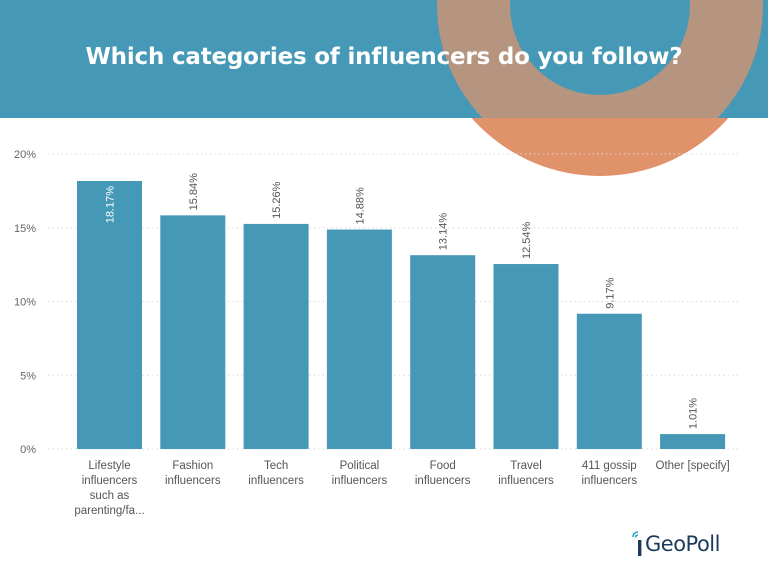 Image resolution: width=768 pixels, height=576 pixels. I want to click on data-label: 18.17%, so click(111, 205).